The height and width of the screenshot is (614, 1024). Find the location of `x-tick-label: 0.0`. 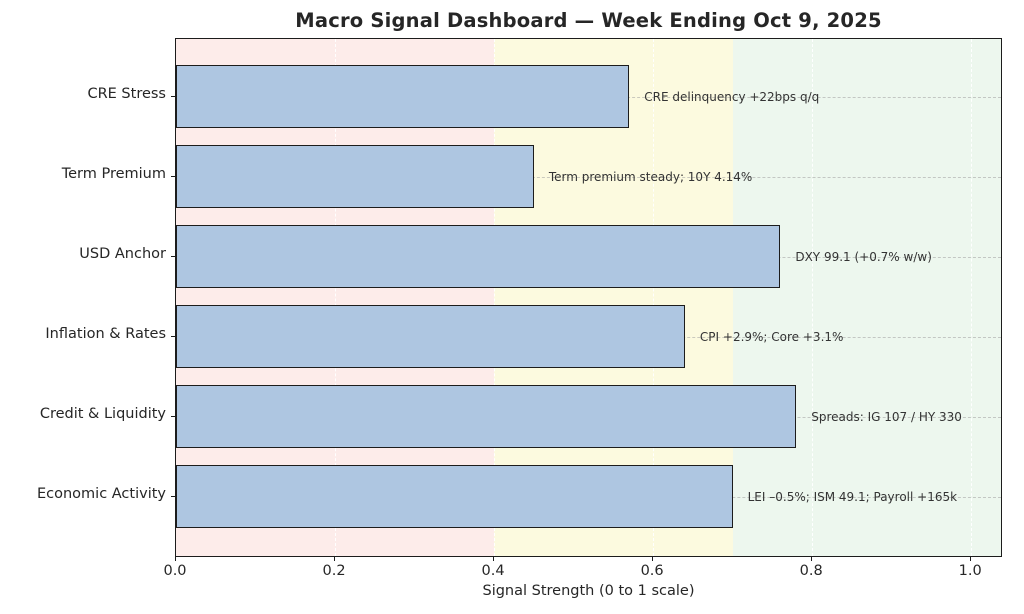

x-tick-label: 0.0 is located at coordinates (175, 571).